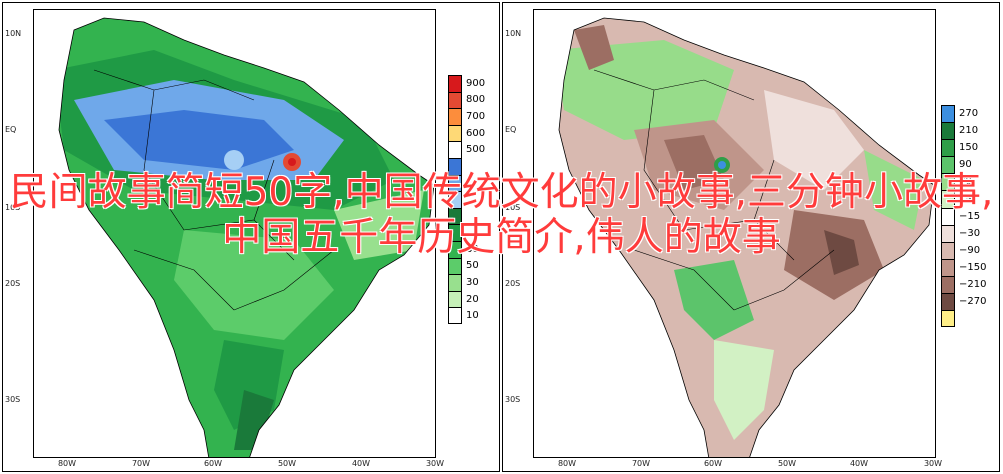 The height and width of the screenshot is (474, 1003). I want to click on right-color-legend: 270 210 150 90 30 15 −15 −30 −90 −150 −210 −270, so click(964, 216).